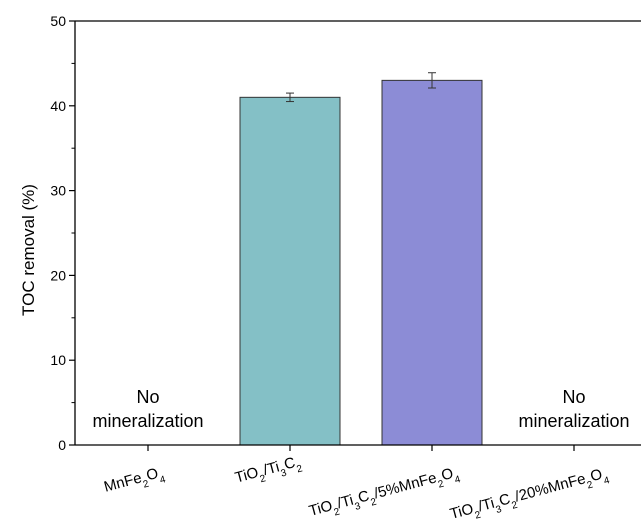  What do you see at coordinates (361, 87) in the screenshot?
I see `error-bars` at bounding box center [361, 87].